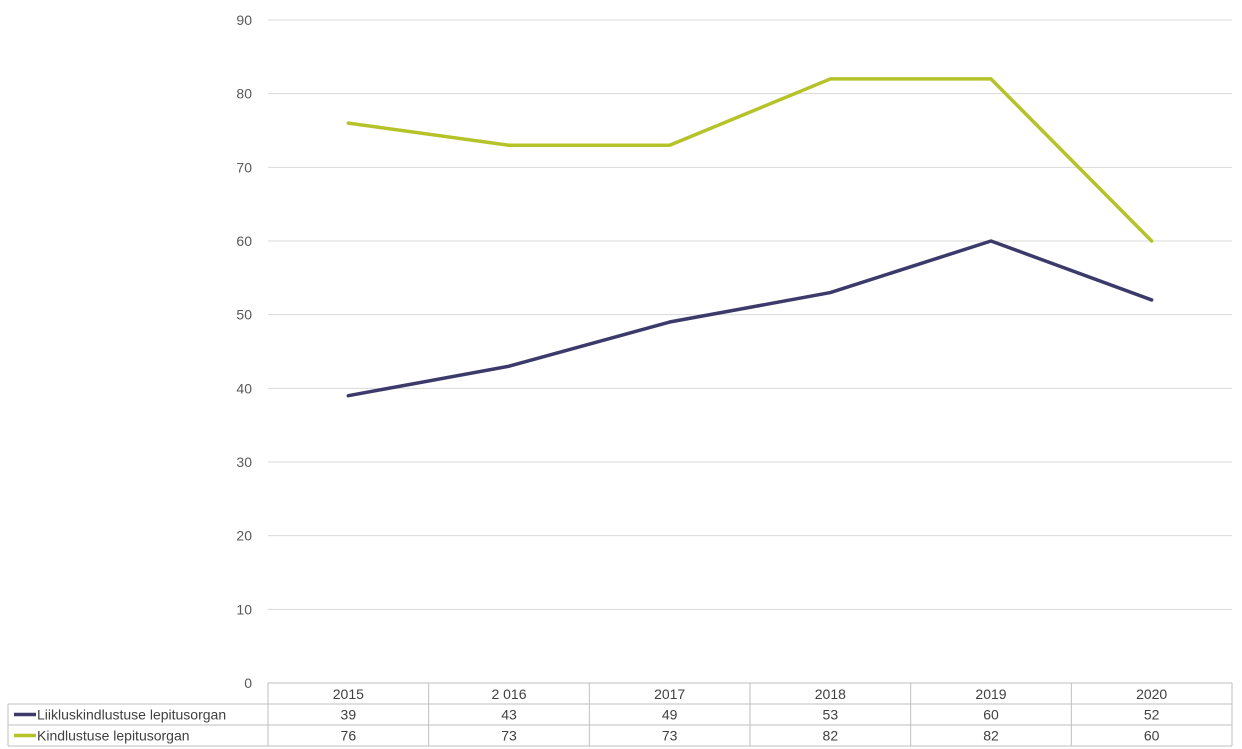 This screenshot has width=1242, height=749. What do you see at coordinates (244, 315) in the screenshot?
I see `y-tick-label: 50` at bounding box center [244, 315].